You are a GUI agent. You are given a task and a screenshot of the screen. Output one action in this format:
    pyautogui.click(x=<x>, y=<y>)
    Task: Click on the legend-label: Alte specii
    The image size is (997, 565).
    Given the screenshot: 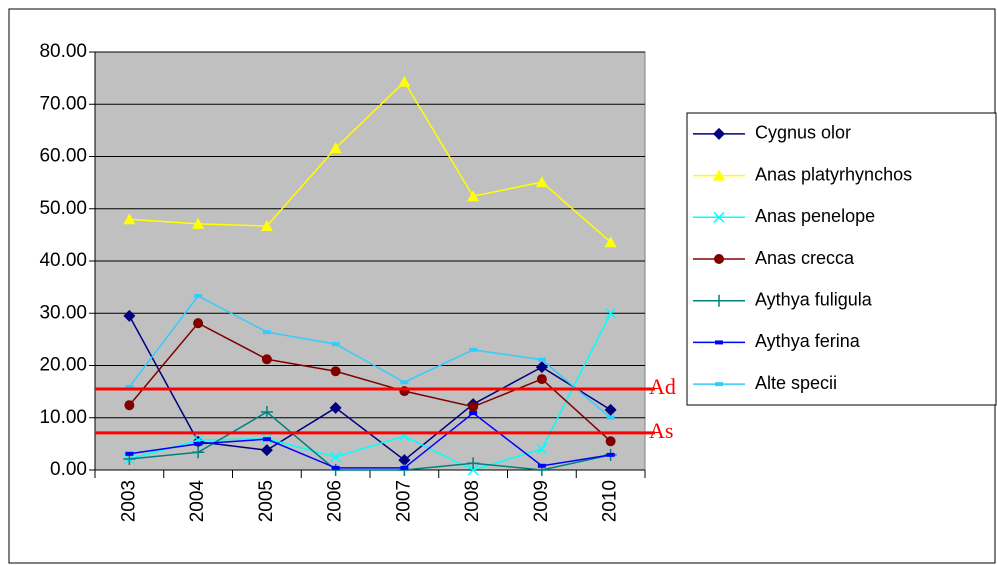 What is the action you would take?
    pyautogui.click(x=796, y=383)
    